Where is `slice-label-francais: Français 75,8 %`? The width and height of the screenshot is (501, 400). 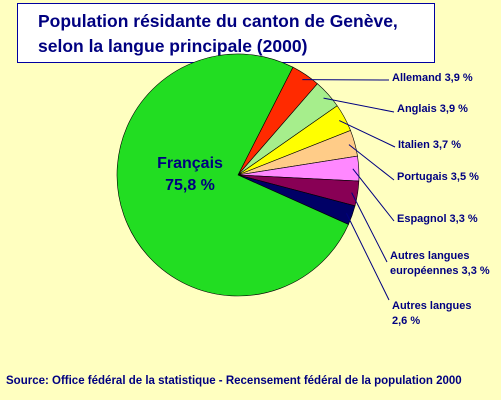 slice-label-francais: Français 75,8 % is located at coordinates (190, 175).